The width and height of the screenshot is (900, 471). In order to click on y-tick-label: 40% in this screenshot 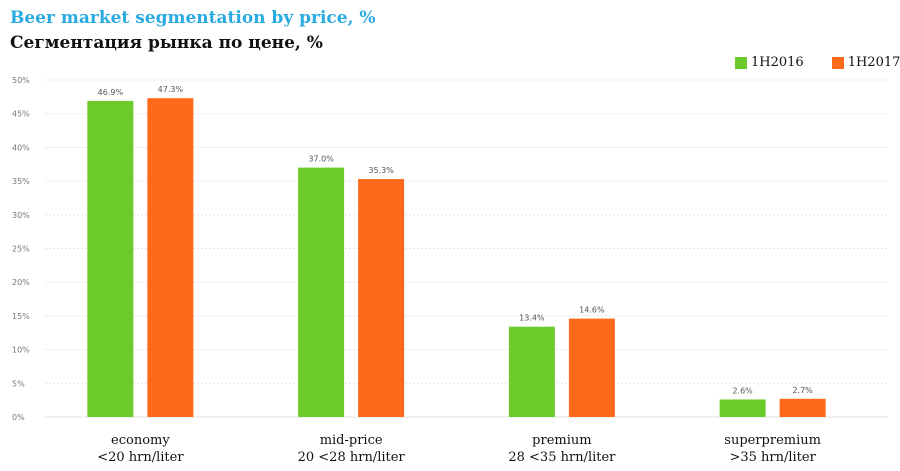, I will do `click(21, 147)`.